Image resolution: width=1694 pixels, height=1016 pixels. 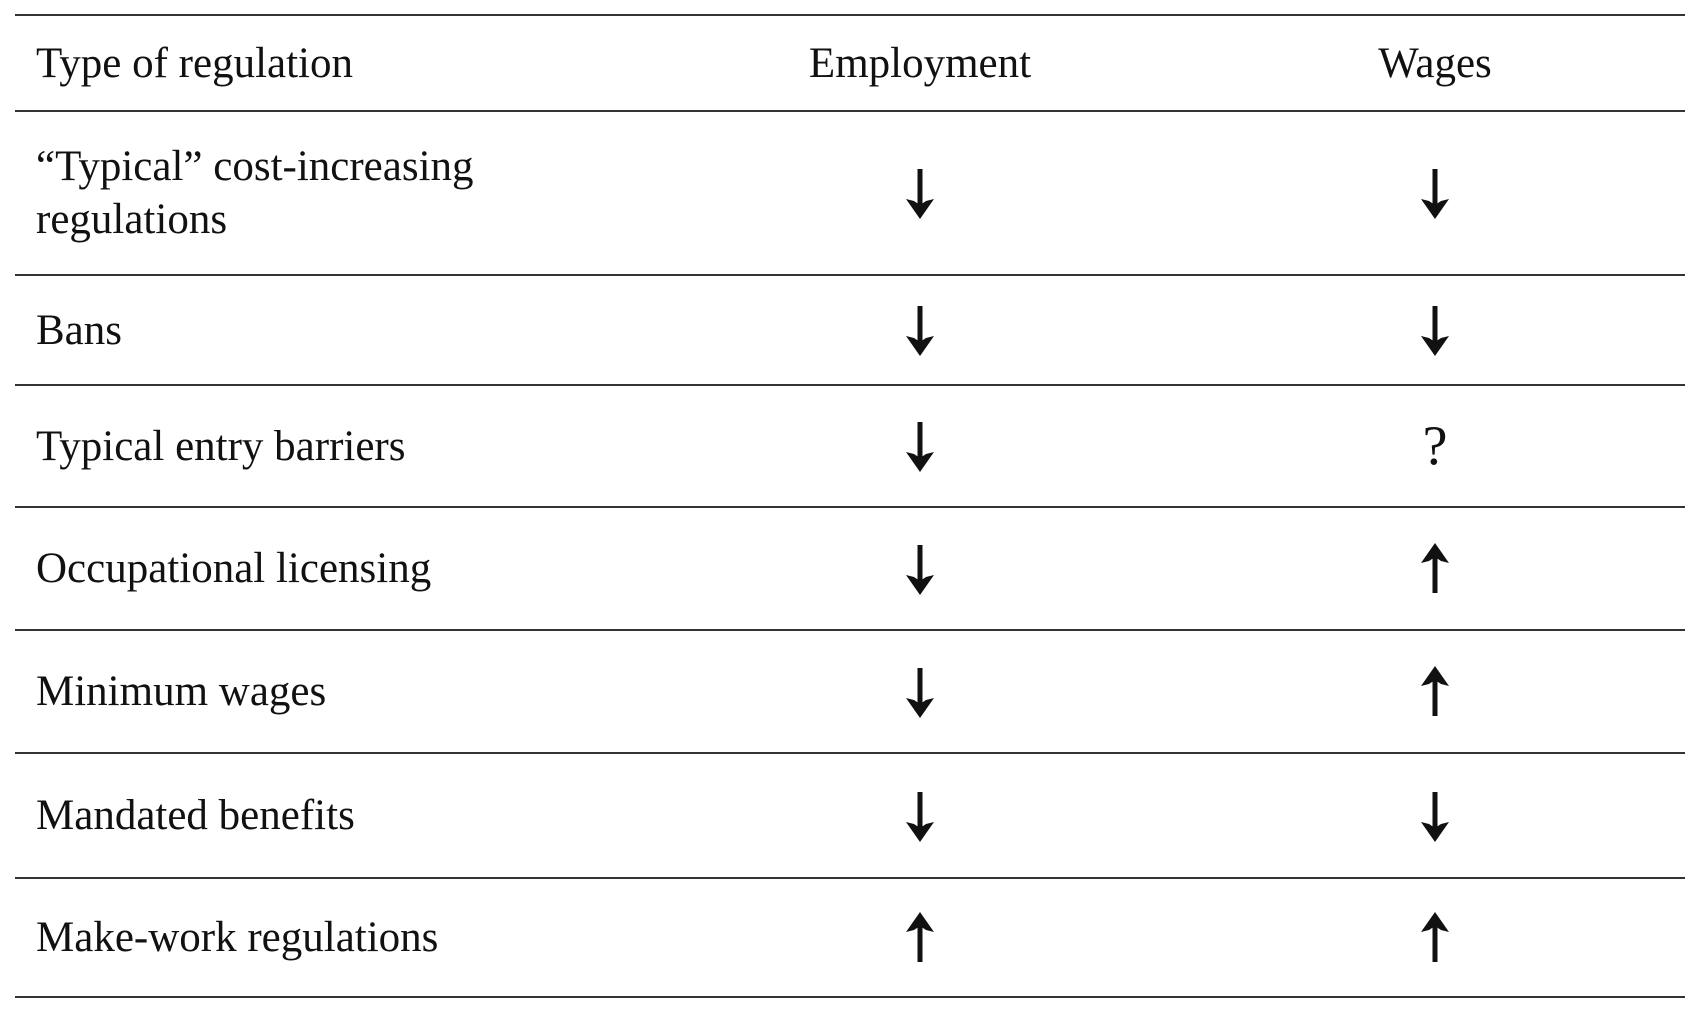 I want to click on row-type-label: Bans, so click(x=79, y=330).